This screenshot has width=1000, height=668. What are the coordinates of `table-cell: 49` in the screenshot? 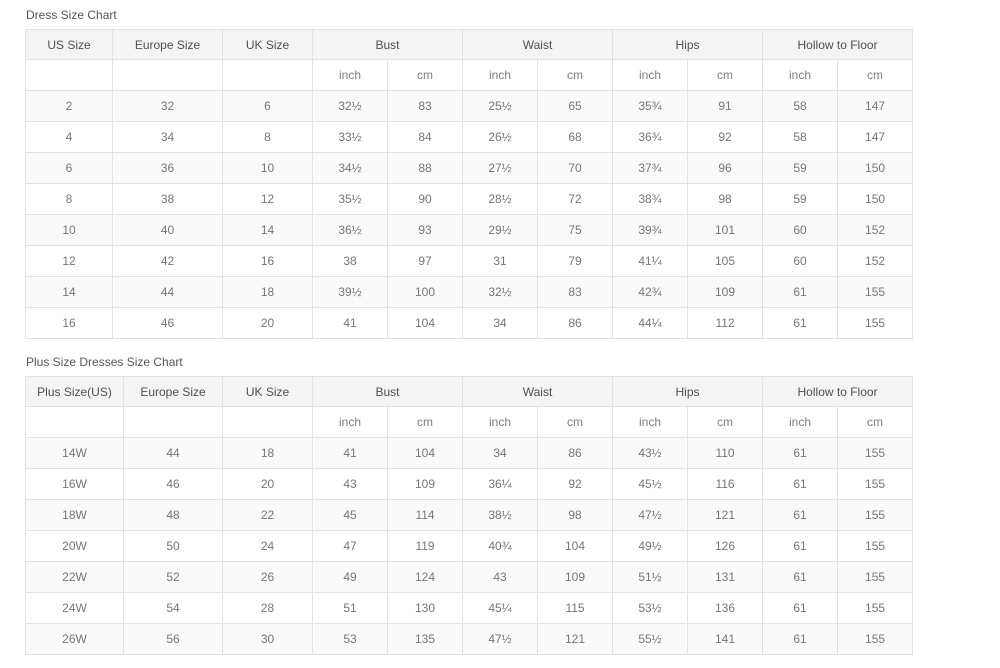 It's located at (350, 577).